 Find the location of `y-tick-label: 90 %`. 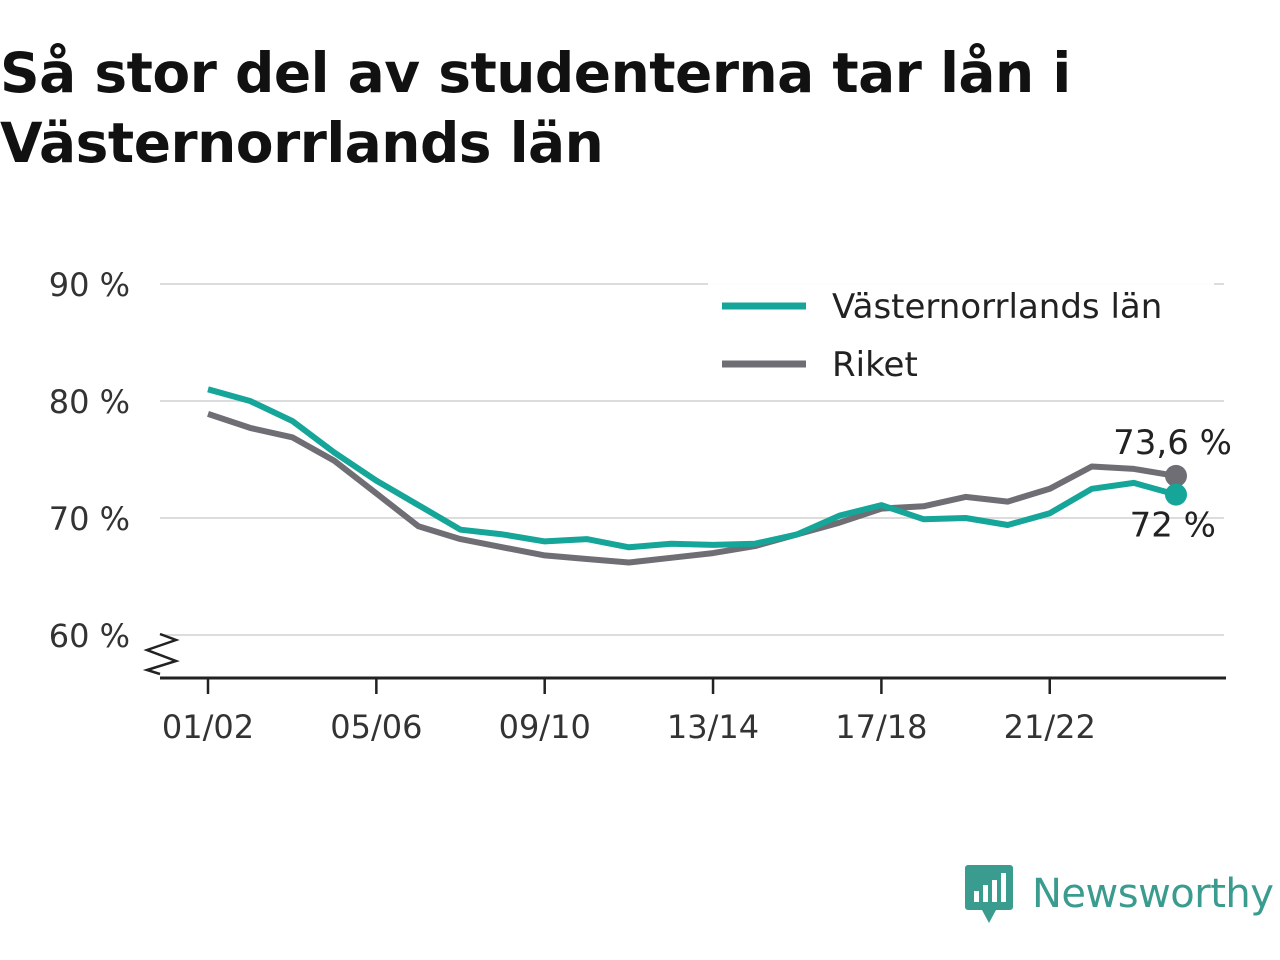

y-tick-label: 90 % is located at coordinates (89, 285).